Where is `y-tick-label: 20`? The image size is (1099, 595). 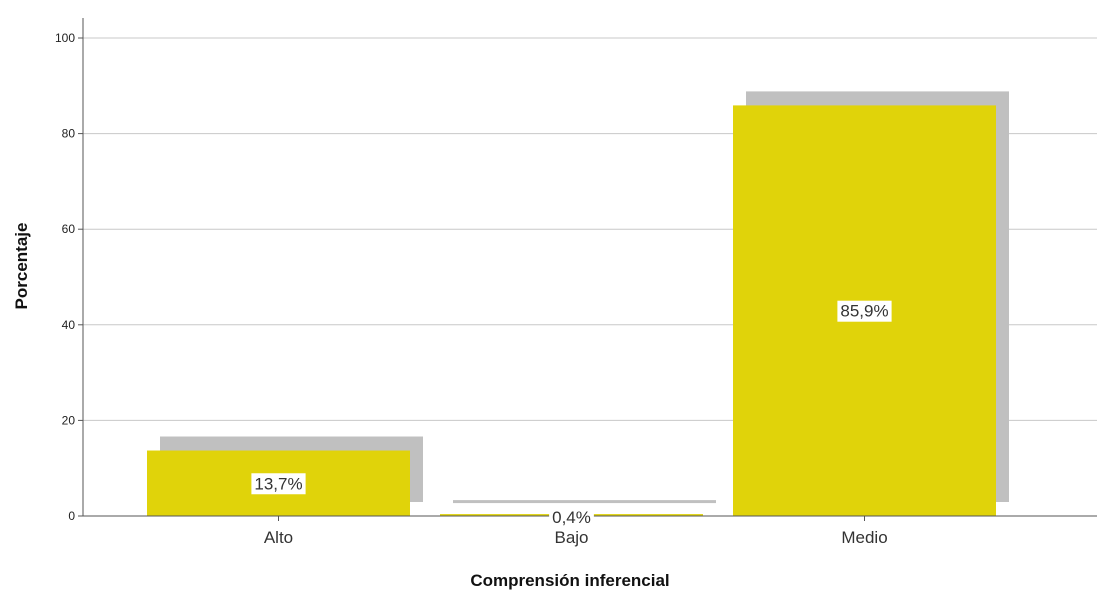 y-tick-label: 20 is located at coordinates (69, 420).